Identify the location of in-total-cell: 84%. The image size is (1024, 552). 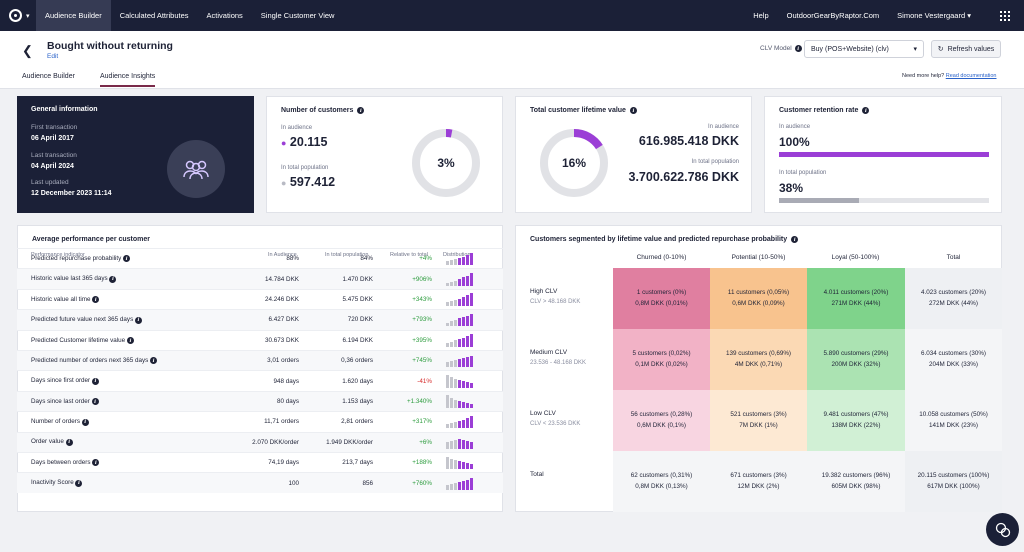
(336, 258).